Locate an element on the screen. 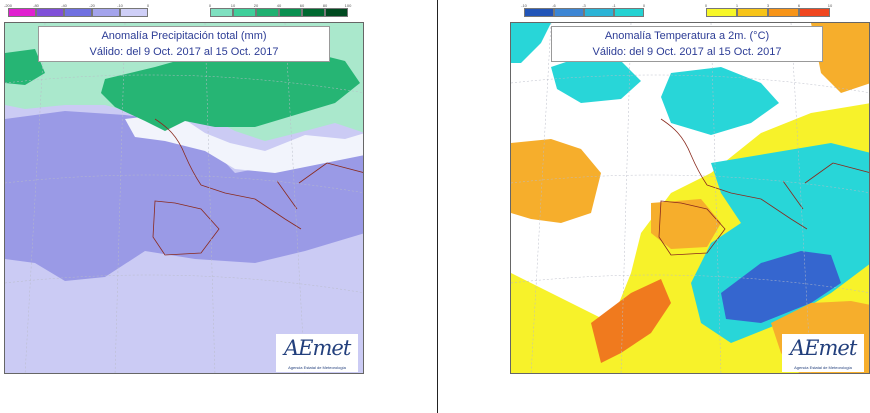  temp-neg-tick-label: -6 is located at coordinates (554, 5).